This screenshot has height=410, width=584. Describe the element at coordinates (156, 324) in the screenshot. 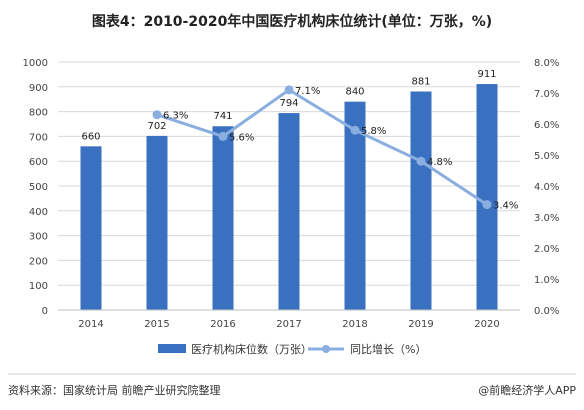

I see `x-tick-label: 2015` at that location.